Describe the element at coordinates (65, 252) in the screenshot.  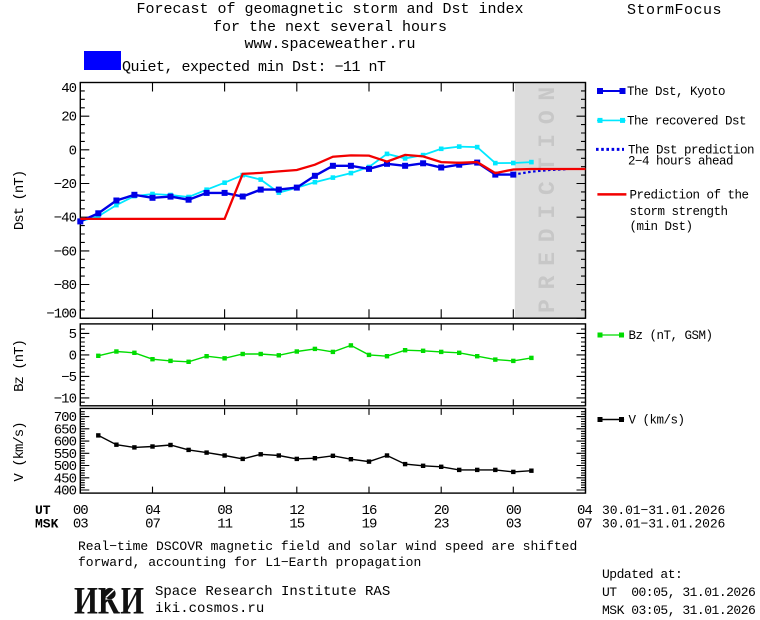
I see `svg-text: −60` at that location.